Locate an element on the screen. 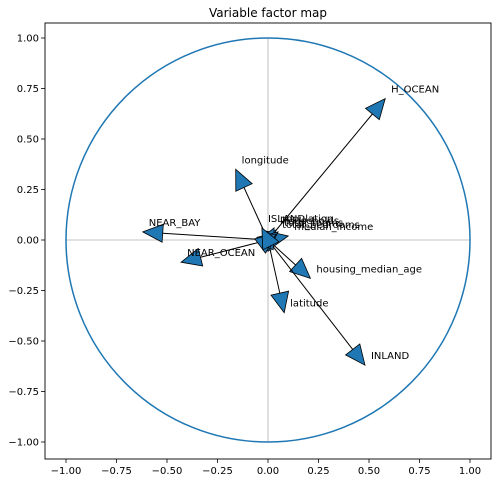 This screenshot has height=482, width=498. x-tick-label: −0.50 is located at coordinates (167, 471).